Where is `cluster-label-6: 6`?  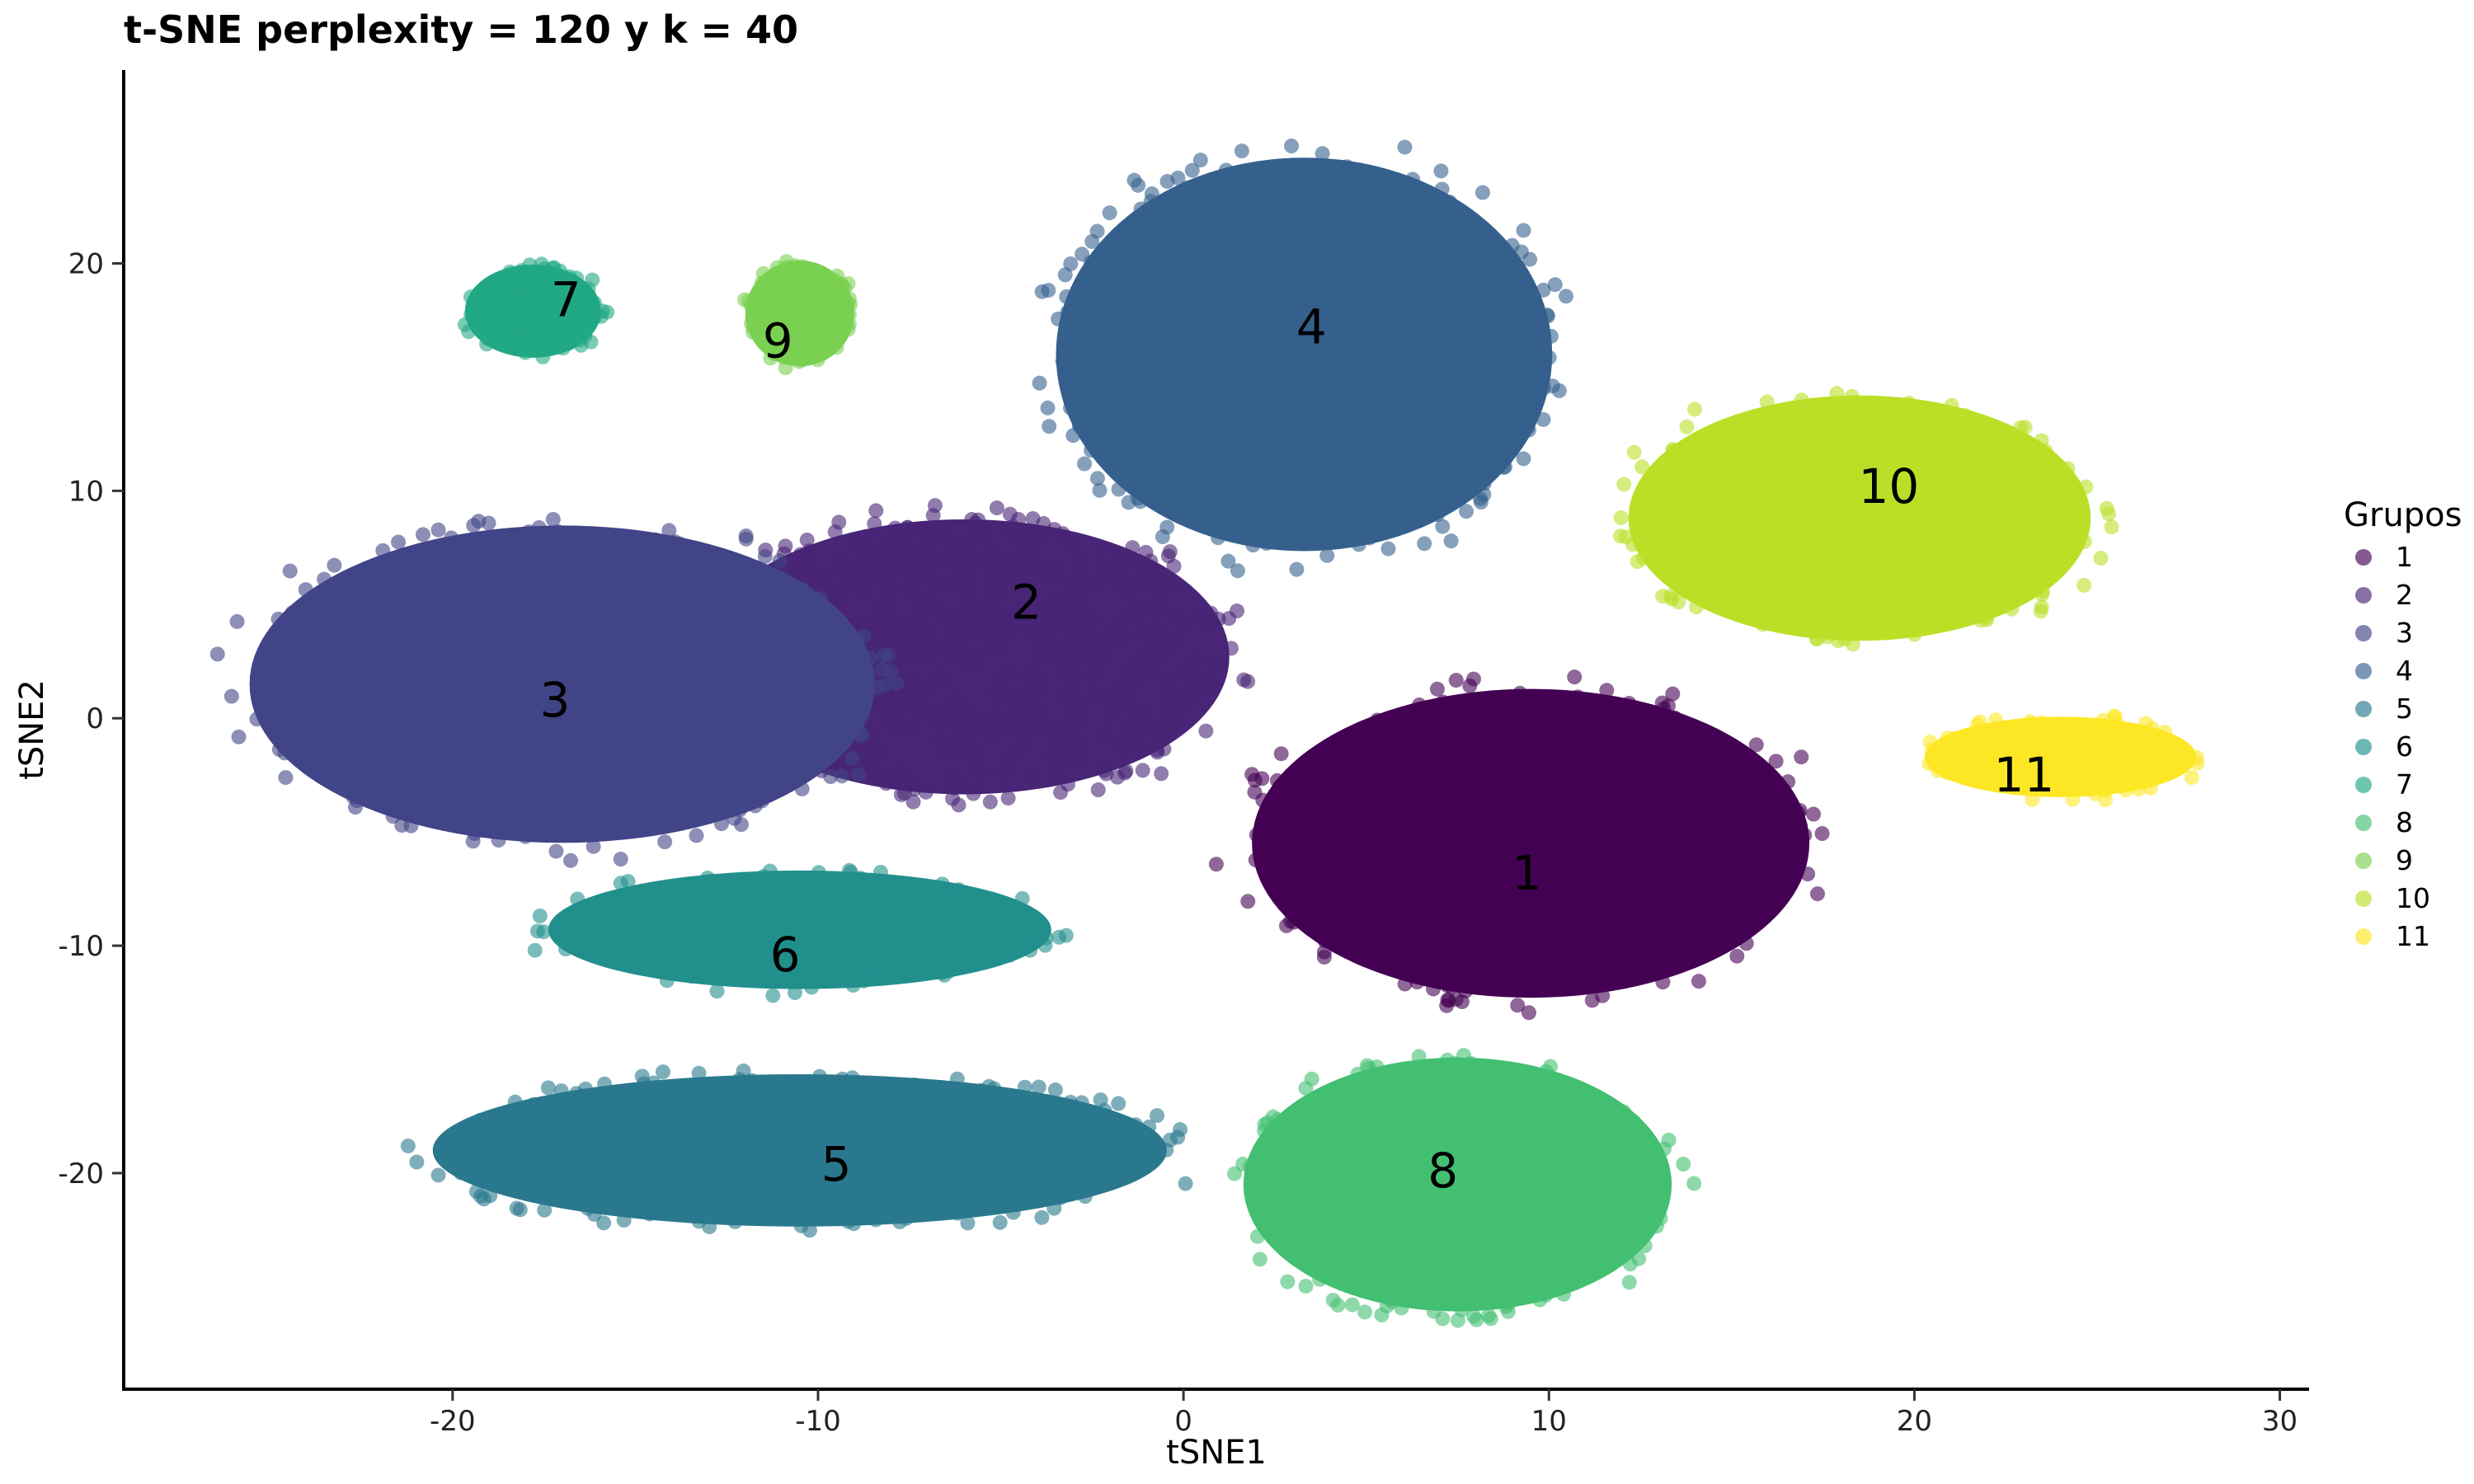
cluster-label-6: 6 is located at coordinates (785, 955).